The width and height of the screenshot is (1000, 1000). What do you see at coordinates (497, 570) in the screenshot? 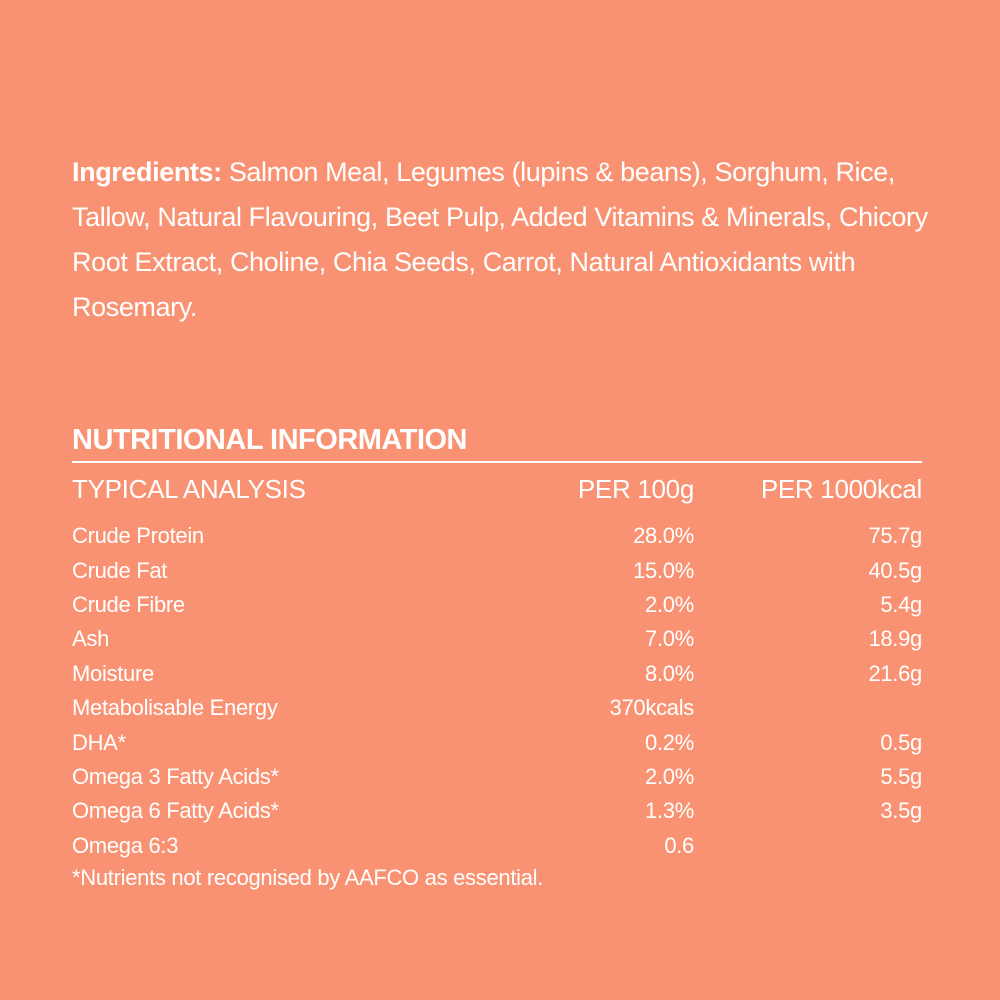
I see `nutrient-row: Crude Fat 15.0% 40.5g` at bounding box center [497, 570].